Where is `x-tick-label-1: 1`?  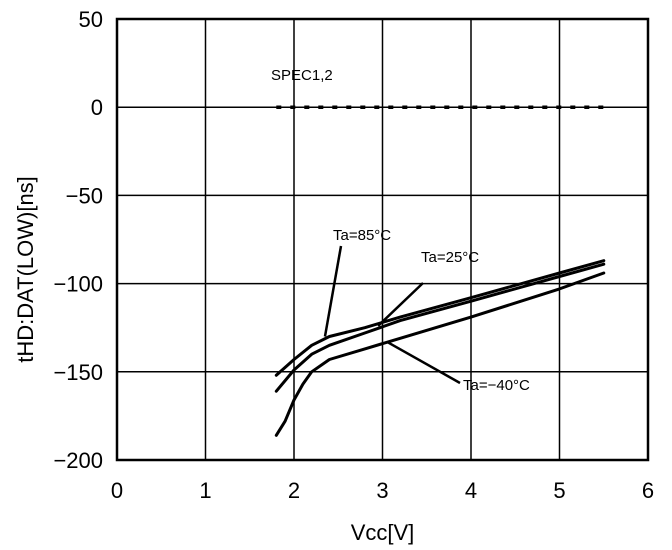 x-tick-label-1: 1 is located at coordinates (205, 490).